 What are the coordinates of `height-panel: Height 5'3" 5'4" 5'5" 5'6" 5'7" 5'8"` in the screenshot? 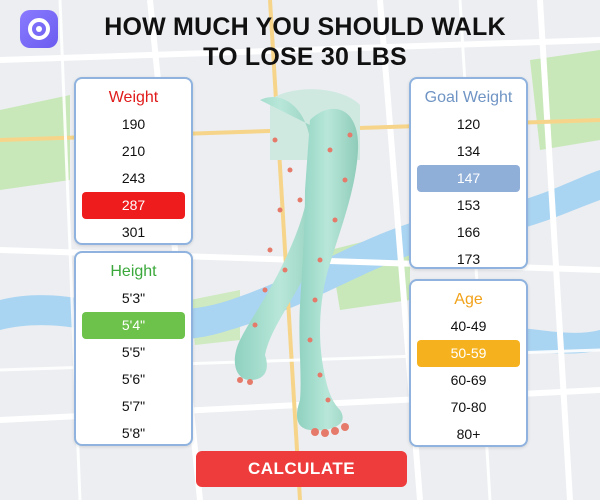 It's located at (133, 348).